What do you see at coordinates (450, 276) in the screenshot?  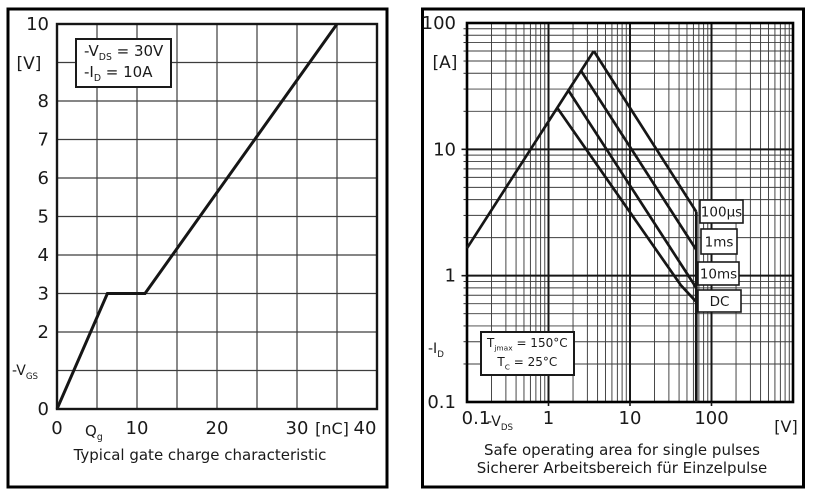 I see `right-y-tick-label: 1` at bounding box center [450, 276].